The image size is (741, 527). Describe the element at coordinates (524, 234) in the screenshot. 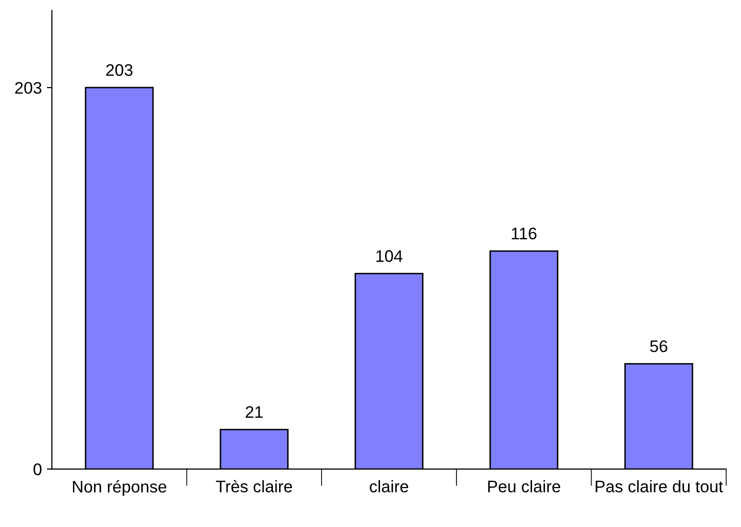

I see `data-label: 116` at that location.